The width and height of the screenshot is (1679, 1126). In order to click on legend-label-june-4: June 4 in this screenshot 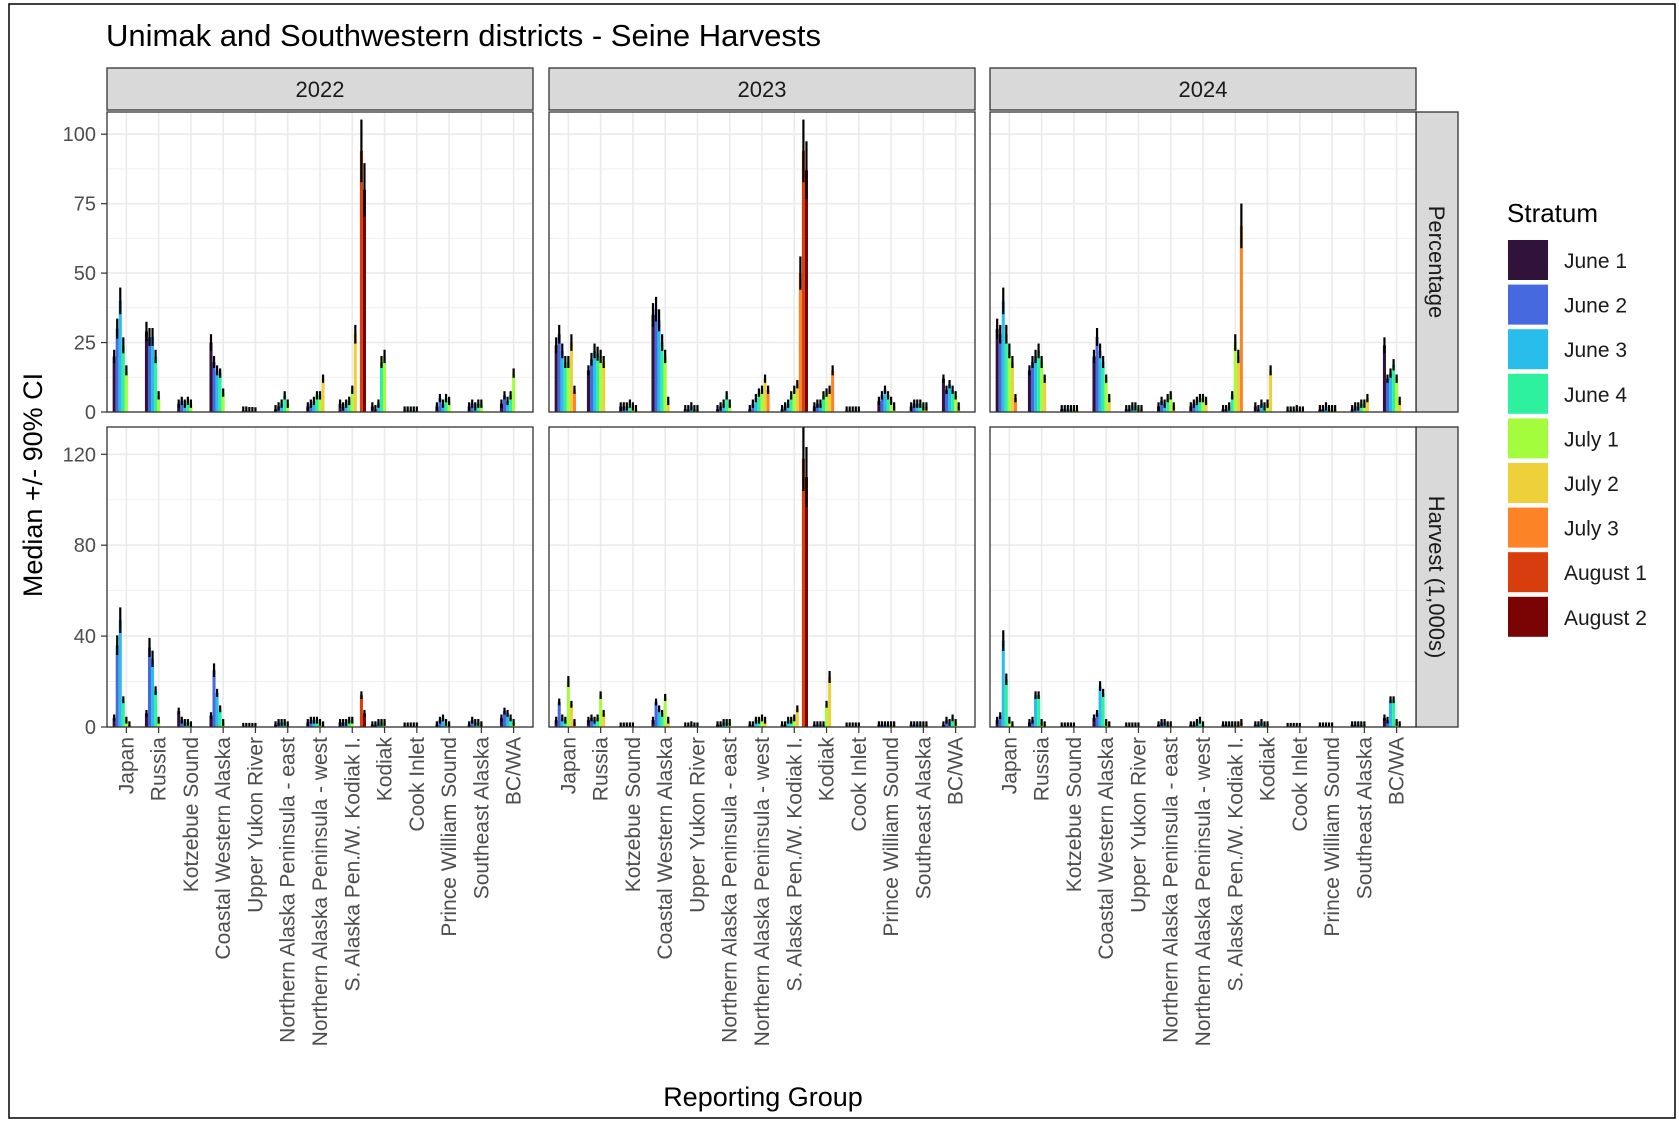, I will do `click(1595, 395)`.